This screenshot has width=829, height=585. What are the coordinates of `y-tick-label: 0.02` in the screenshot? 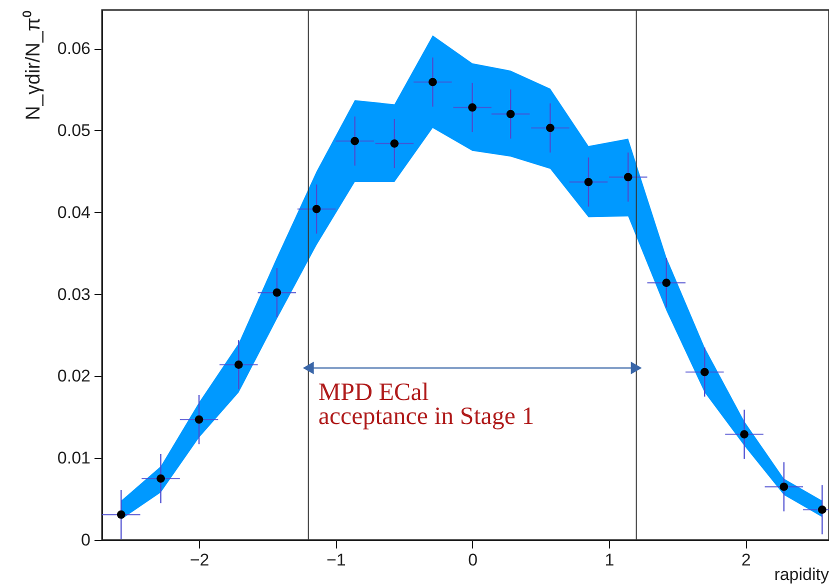 It's located at (73, 376).